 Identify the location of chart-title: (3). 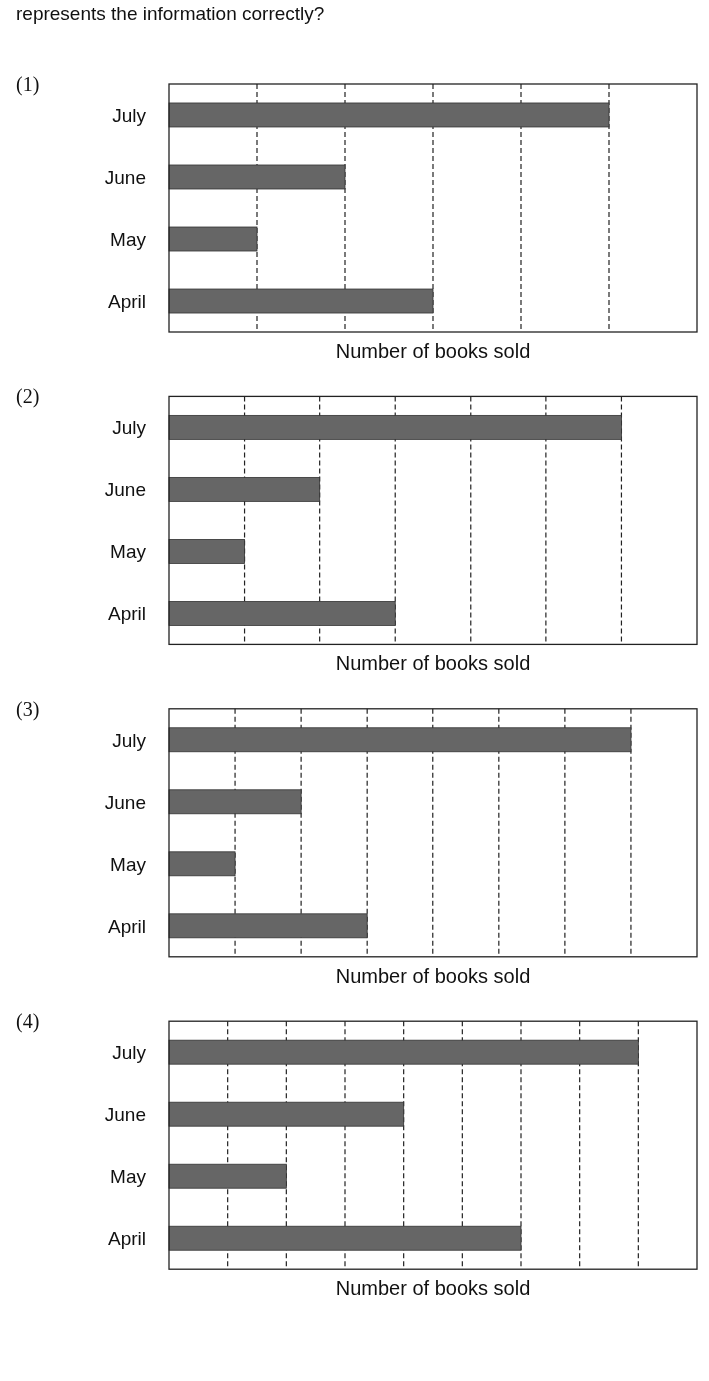
(28, 709).